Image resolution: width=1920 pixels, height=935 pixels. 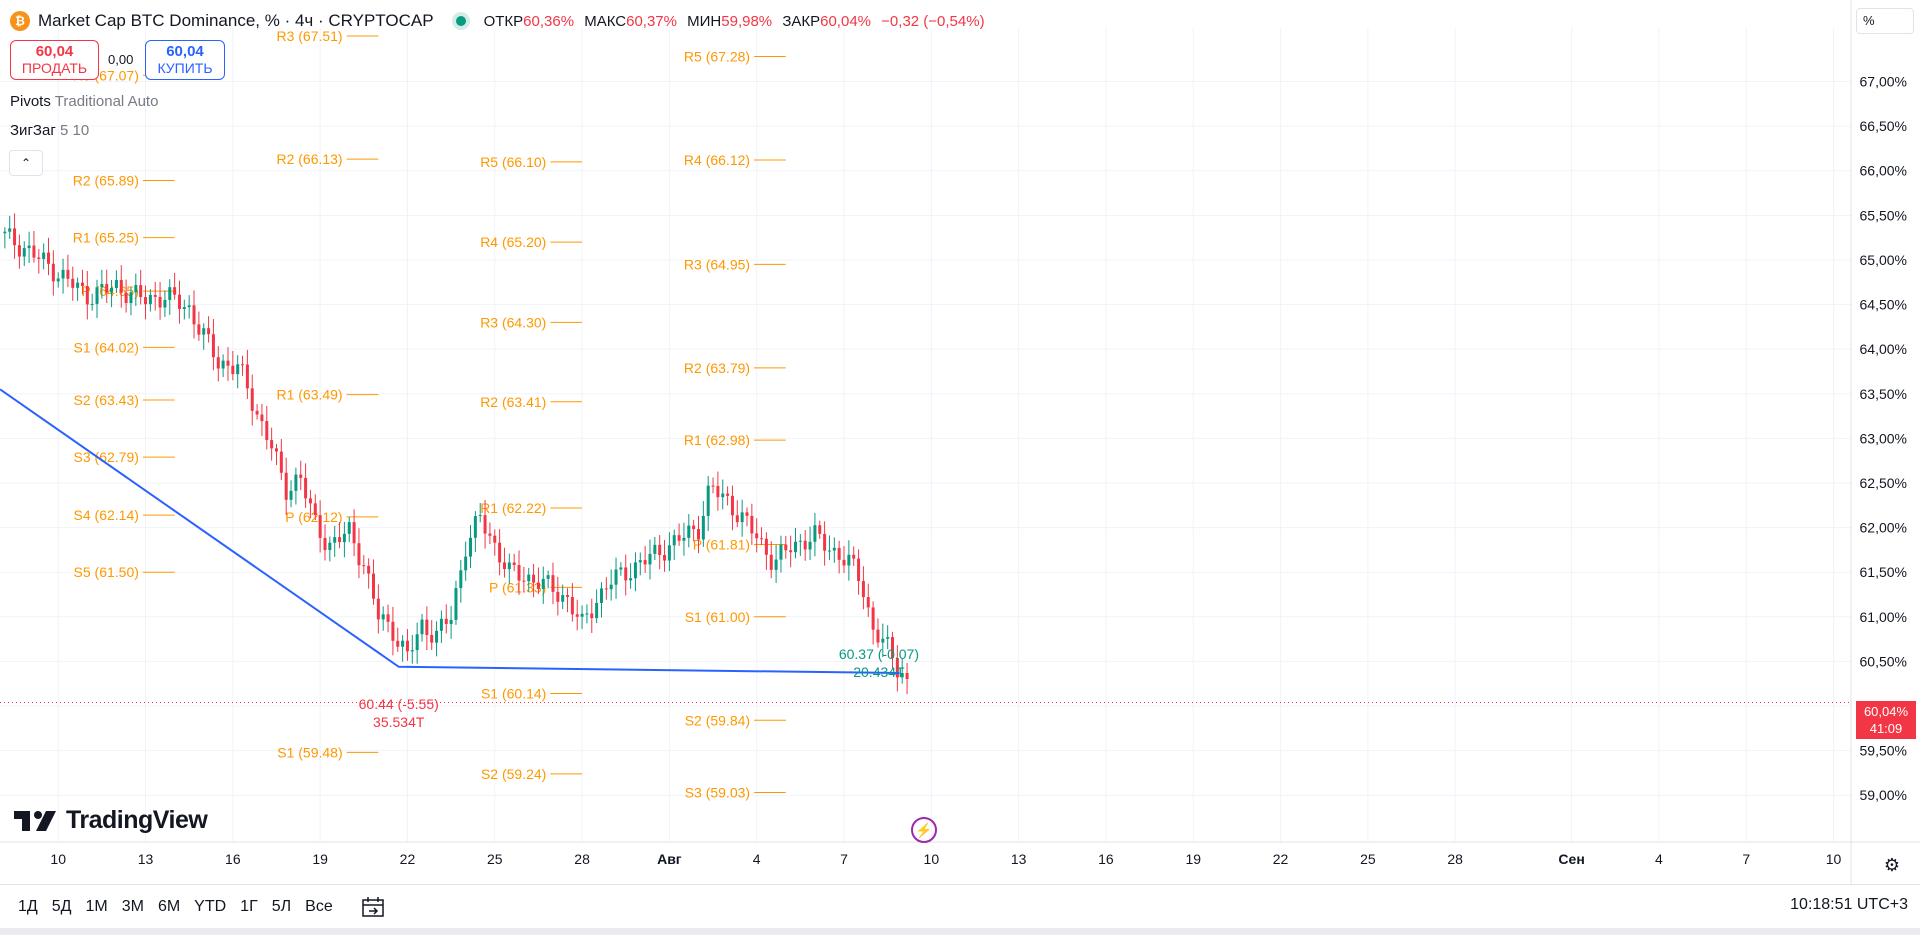 What do you see at coordinates (281, 906) in the screenshot?
I see `range-5y-button: 5Л` at bounding box center [281, 906].